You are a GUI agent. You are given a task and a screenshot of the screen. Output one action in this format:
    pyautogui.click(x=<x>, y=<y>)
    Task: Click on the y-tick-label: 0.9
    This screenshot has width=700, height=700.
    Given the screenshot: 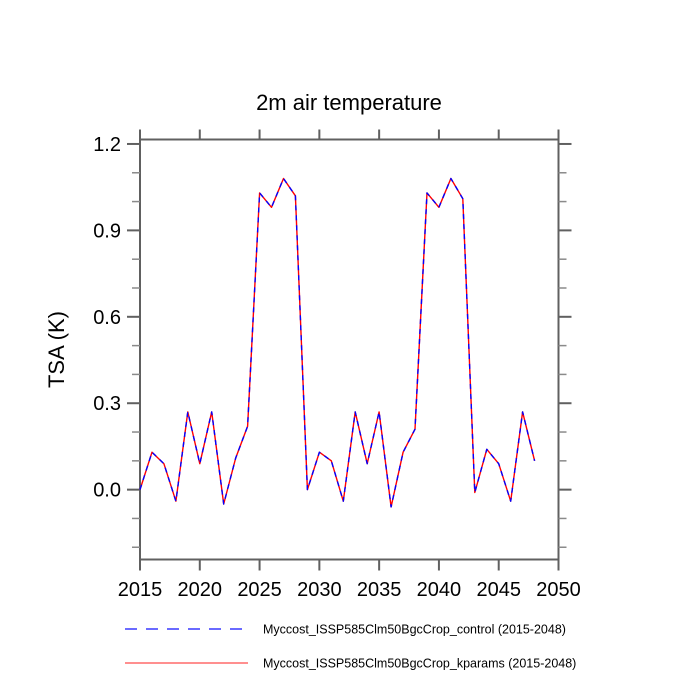 What is the action you would take?
    pyautogui.click(x=107, y=231)
    